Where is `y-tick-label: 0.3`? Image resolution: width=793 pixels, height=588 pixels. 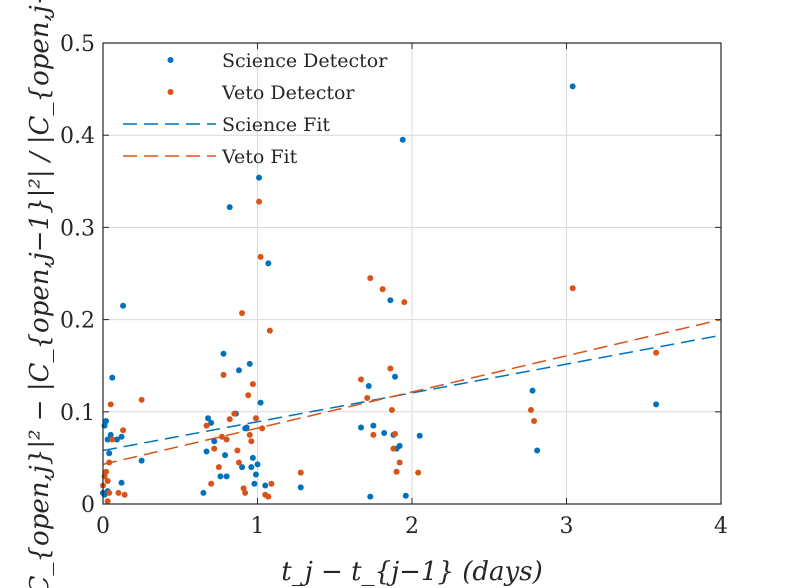 y-tick-label: 0.3 is located at coordinates (77, 228).